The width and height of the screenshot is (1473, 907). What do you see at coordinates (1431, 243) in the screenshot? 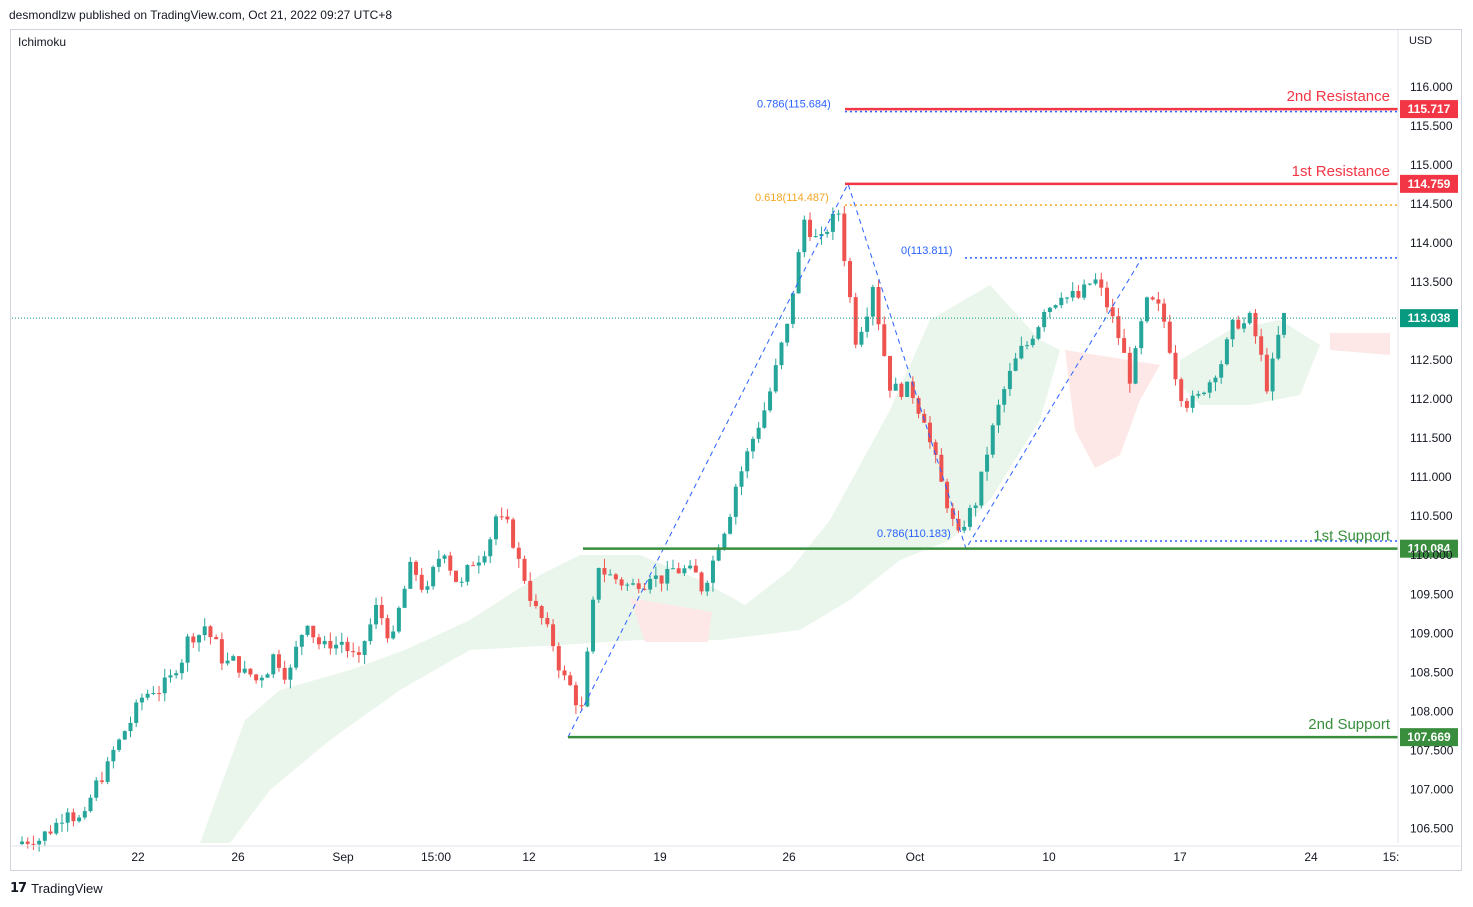
I see `y-axis-tick: 114.000` at bounding box center [1431, 243].